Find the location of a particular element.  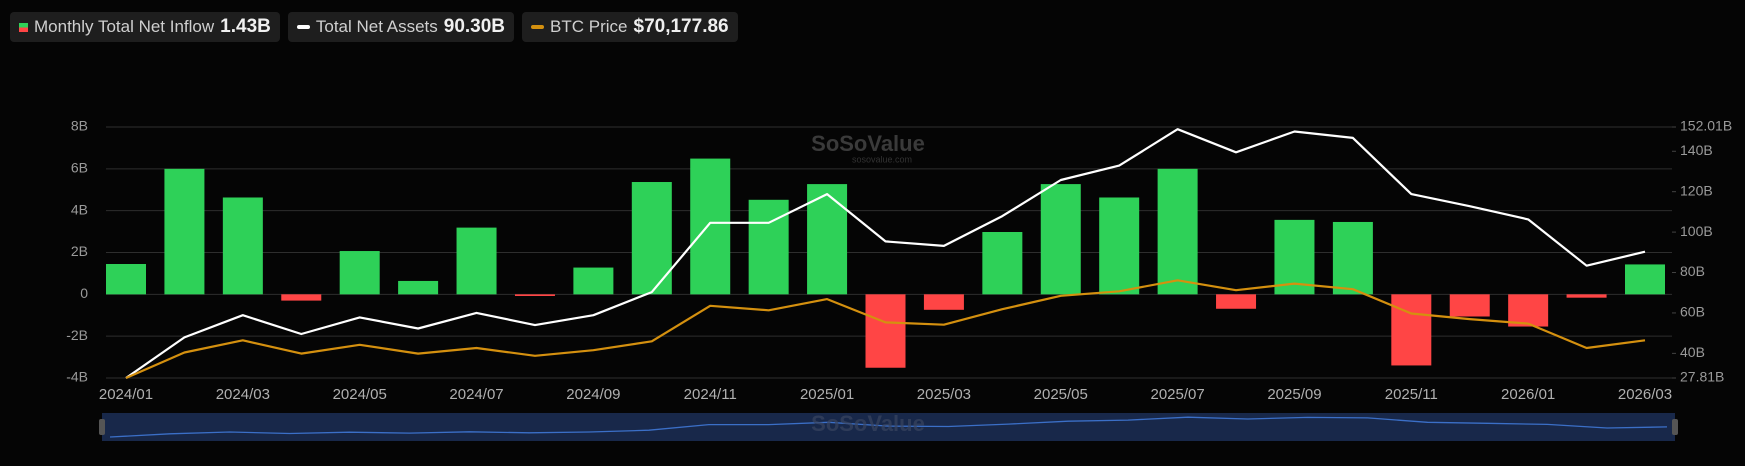

legend-item: Total Net Assets 90.30B is located at coordinates (401, 27).